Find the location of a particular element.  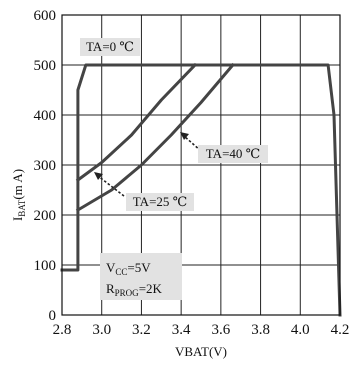

x-tick-label: 2.8 is located at coordinates (62, 330).